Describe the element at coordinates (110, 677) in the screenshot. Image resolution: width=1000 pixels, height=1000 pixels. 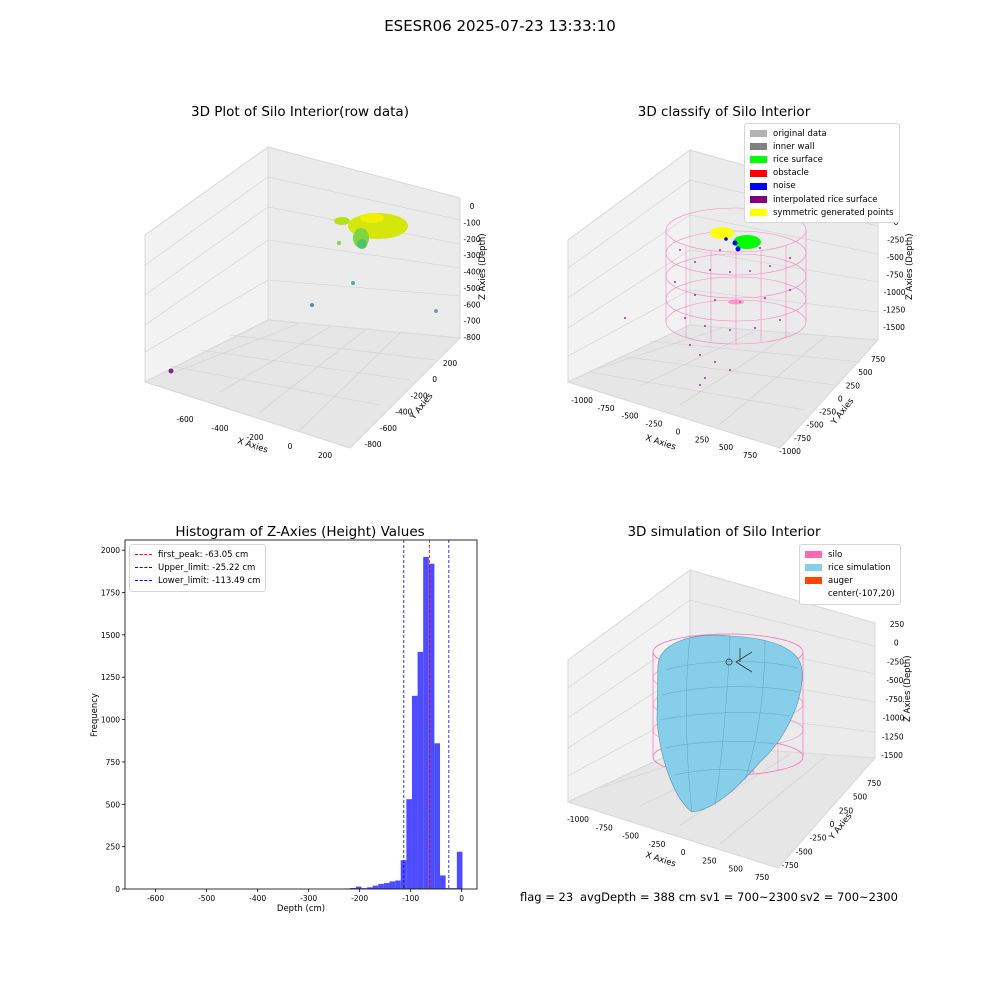
I see `y-tick-label: 1250` at that location.